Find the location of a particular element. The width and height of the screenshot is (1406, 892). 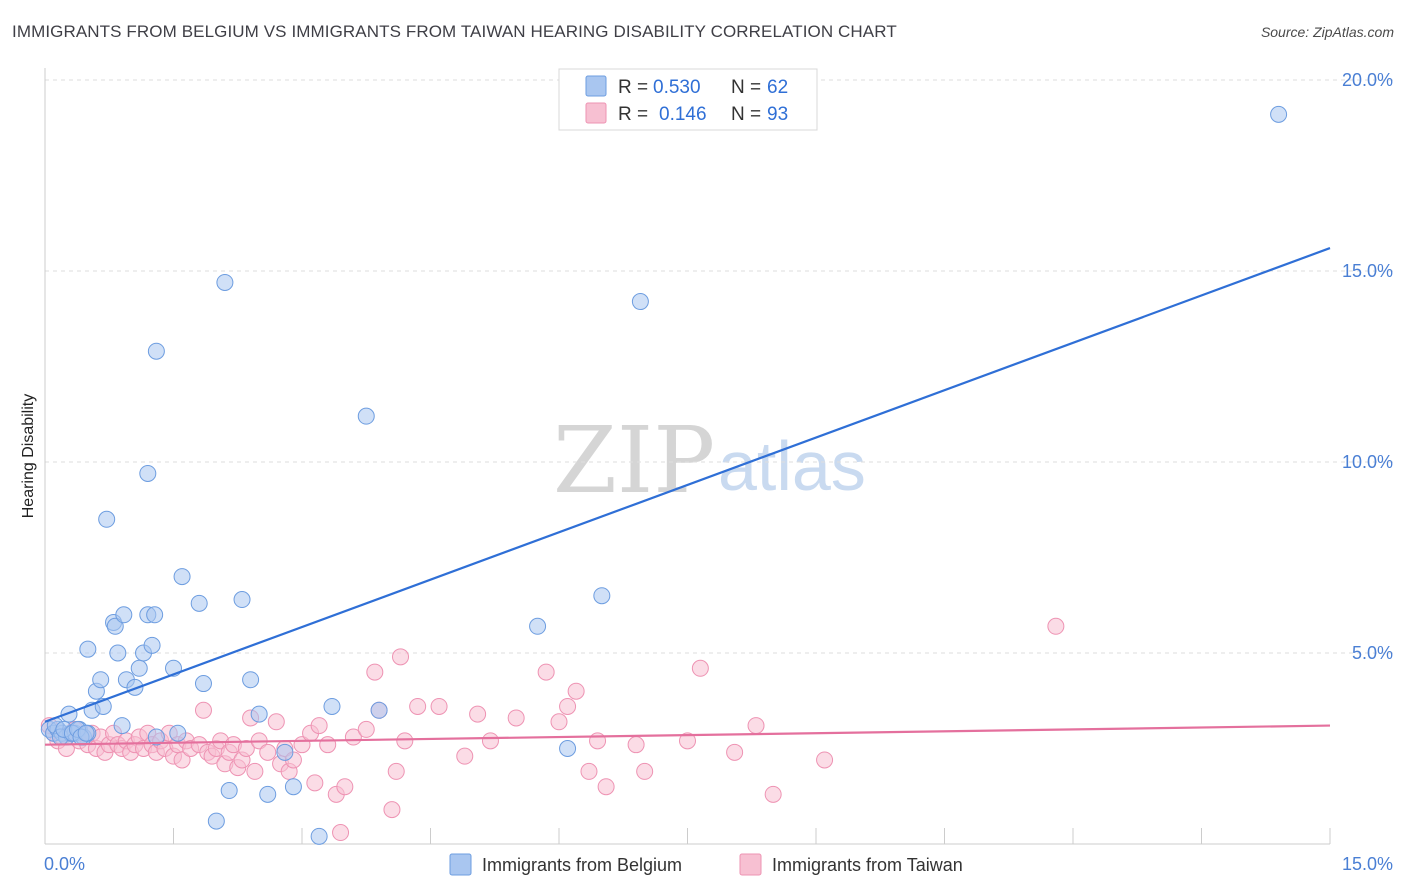

legend-r-value-taiwan: 0.146 is located at coordinates (683, 114).